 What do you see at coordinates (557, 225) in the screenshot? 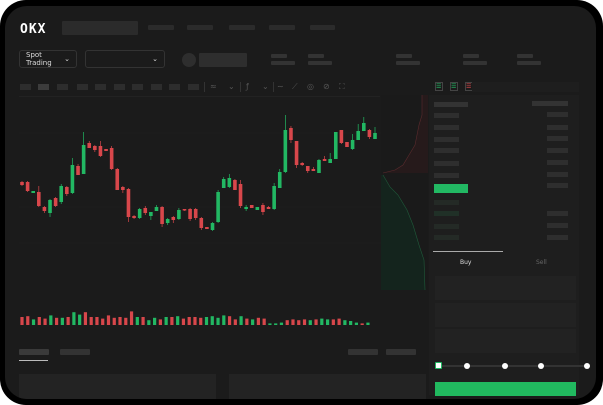
I see `bid-amount` at bounding box center [557, 225].